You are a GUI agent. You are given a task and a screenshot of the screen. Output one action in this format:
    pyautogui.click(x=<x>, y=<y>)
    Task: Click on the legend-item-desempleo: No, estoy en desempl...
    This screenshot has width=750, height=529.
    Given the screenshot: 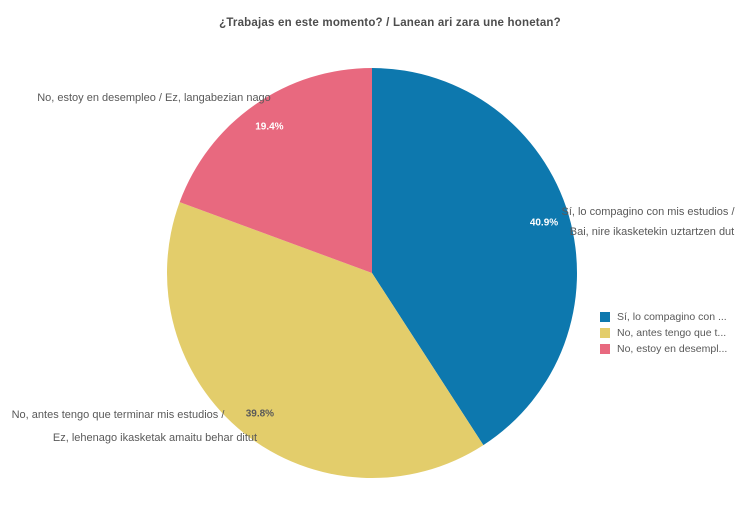 What is the action you would take?
    pyautogui.click(x=664, y=348)
    